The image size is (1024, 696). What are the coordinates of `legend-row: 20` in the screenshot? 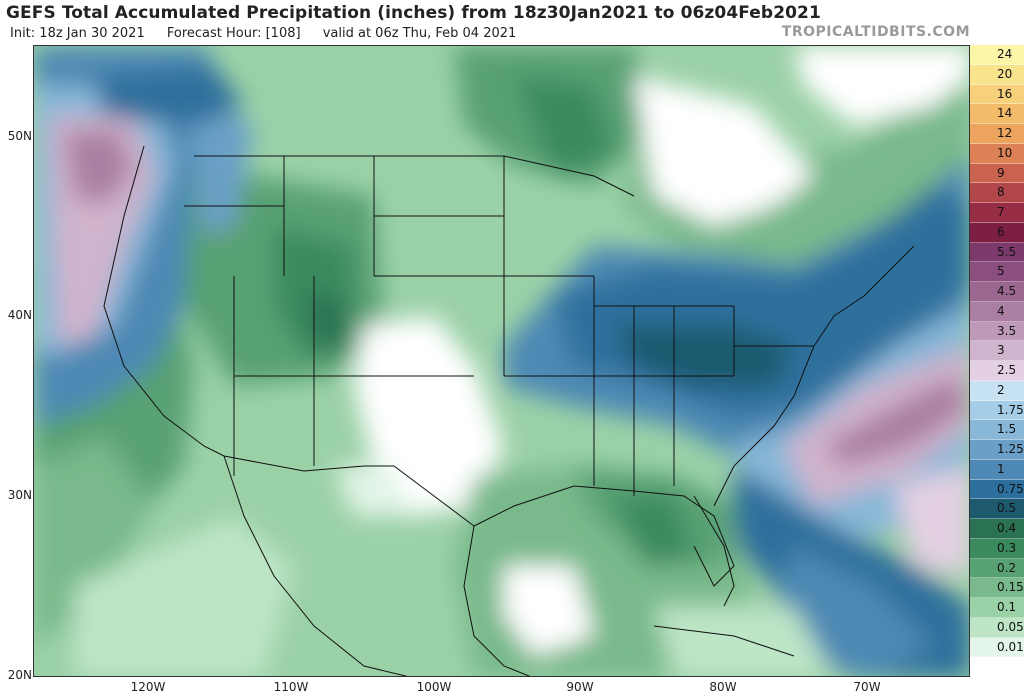 It's located at (997, 74).